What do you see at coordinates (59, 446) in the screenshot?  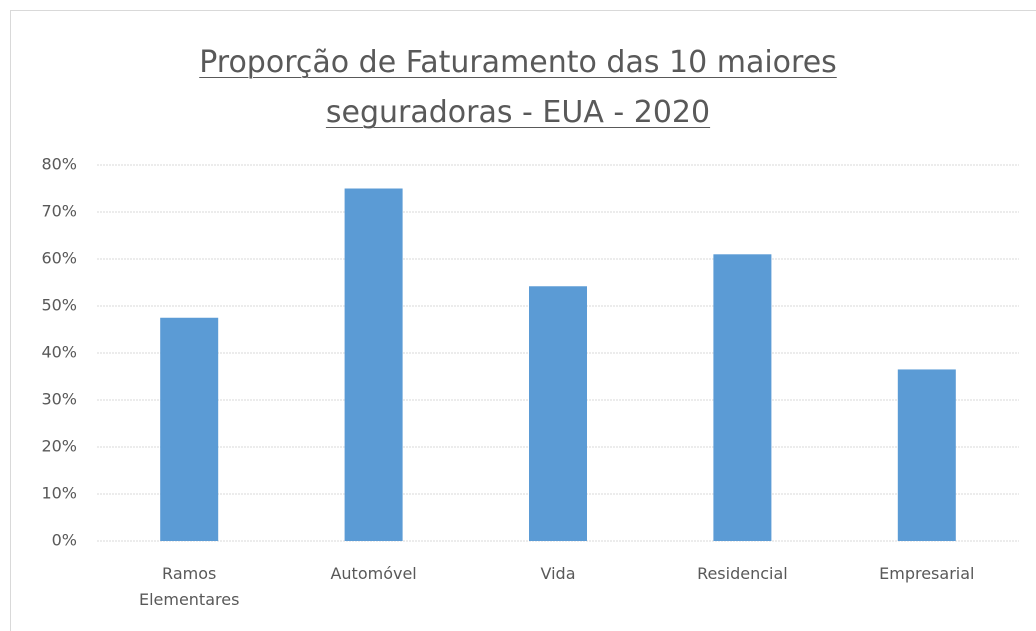 I see `y-tick-label: 20%` at bounding box center [59, 446].